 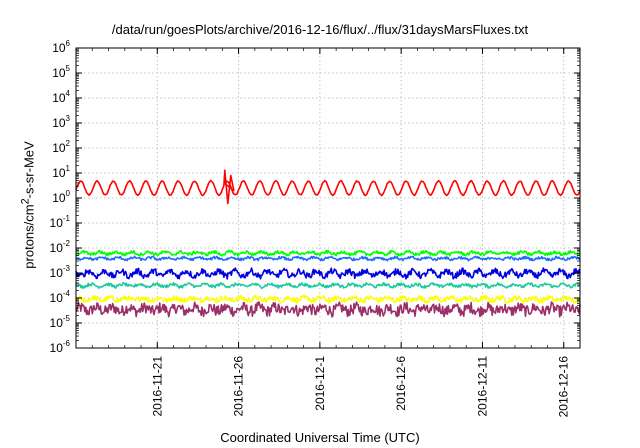 What do you see at coordinates (157, 386) in the screenshot?
I see `x-tick-label: 2016-11-21` at bounding box center [157, 386].